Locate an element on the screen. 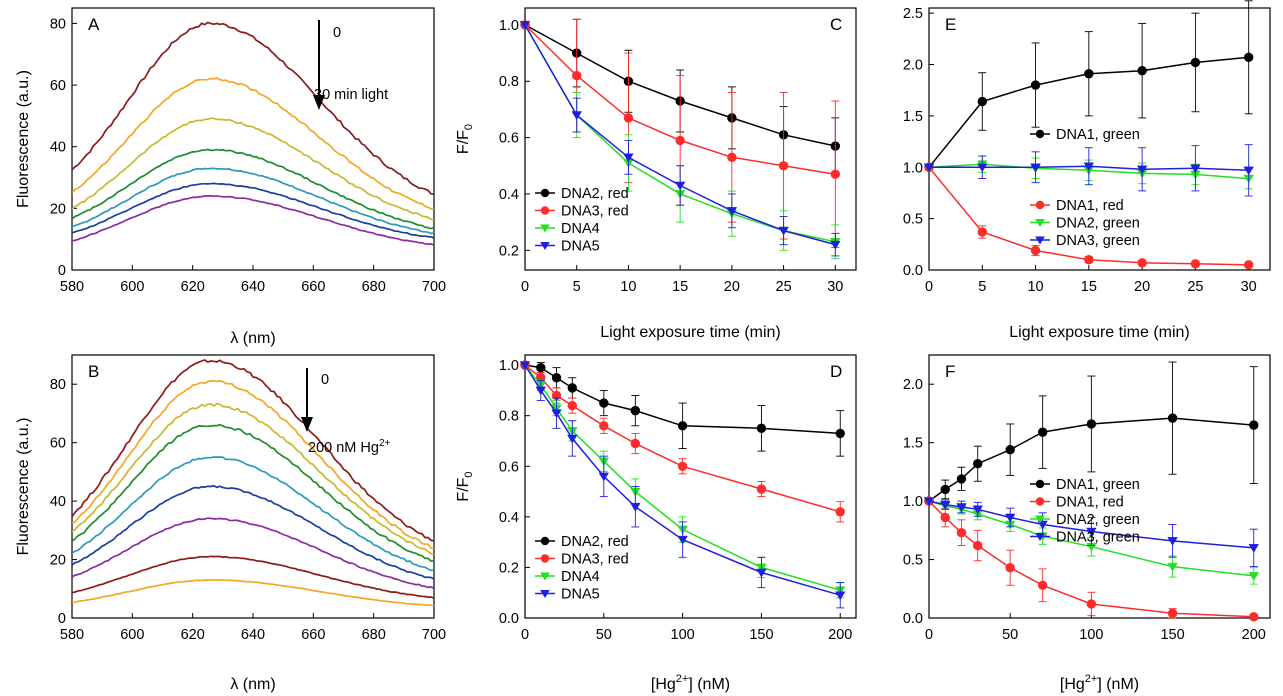 The height and width of the screenshot is (696, 1283). x-tick-label: 600 is located at coordinates (132, 287).